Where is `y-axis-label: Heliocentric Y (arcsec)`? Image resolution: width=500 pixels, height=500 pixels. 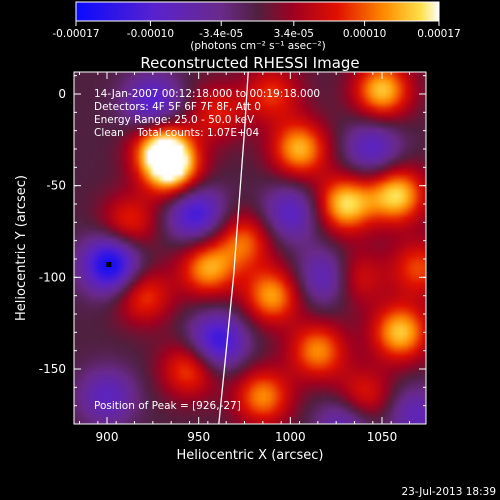 y-axis-label: Heliocentric Y (arcsec) is located at coordinates (21, 248).